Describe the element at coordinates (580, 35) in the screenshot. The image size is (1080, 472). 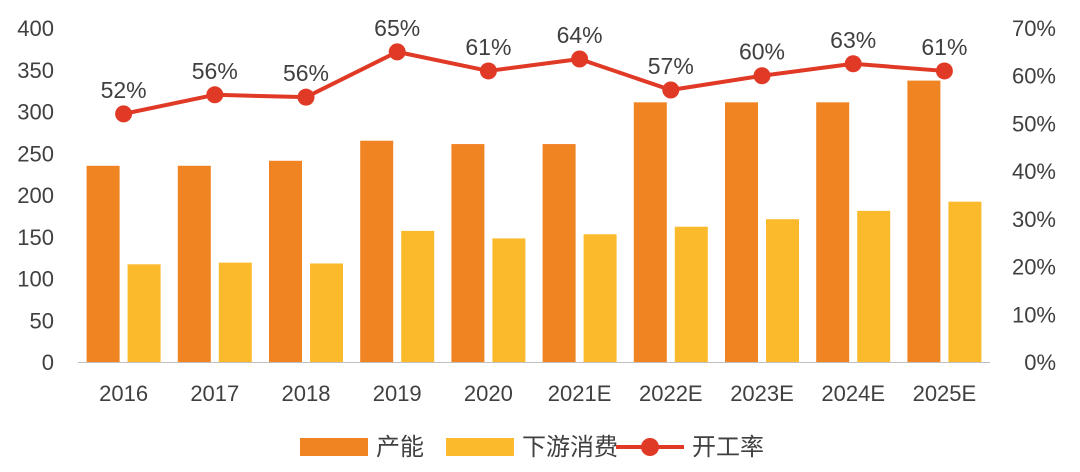
I see `utilization-label: 64%` at that location.